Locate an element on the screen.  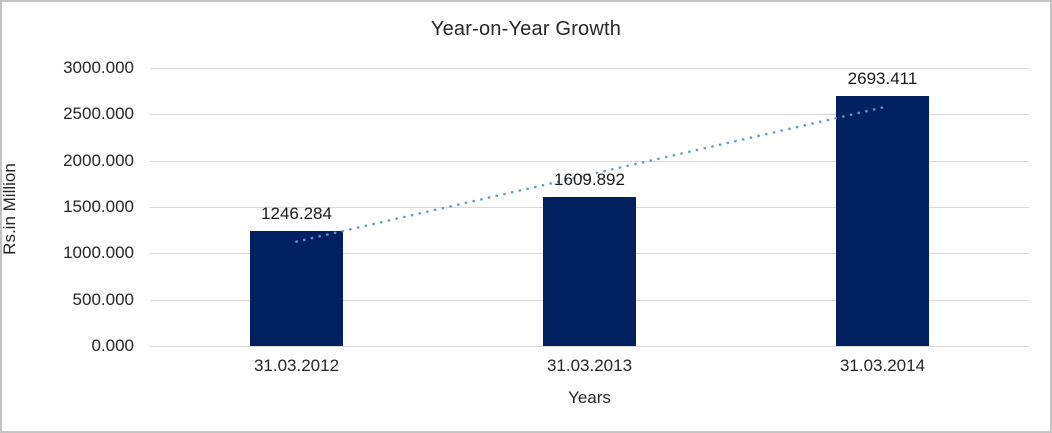
x-axis-tick-label: 31.03.2014 is located at coordinates (882, 365).